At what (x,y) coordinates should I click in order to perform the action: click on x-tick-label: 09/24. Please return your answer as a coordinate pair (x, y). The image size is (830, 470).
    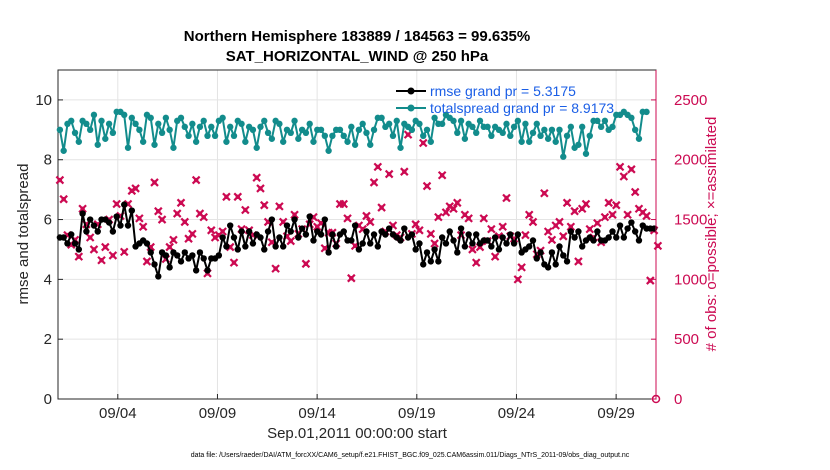
    Looking at the image, I should click on (517, 413).